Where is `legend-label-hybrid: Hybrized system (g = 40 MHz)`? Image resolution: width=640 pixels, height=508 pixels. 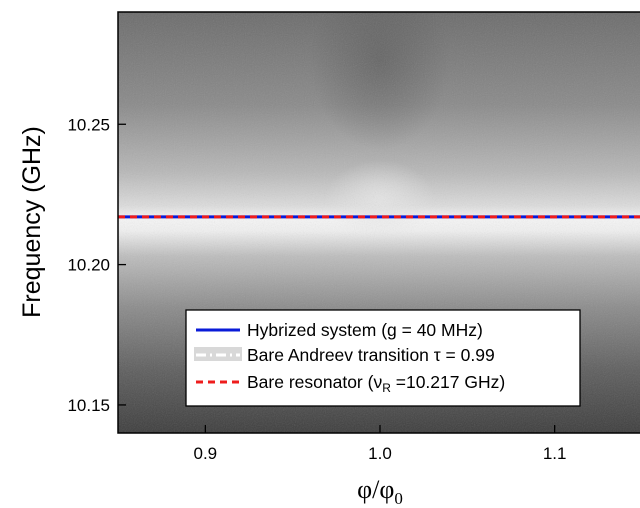 legend-label-hybrid: Hybrized system (g = 40 MHz) is located at coordinates (365, 330).